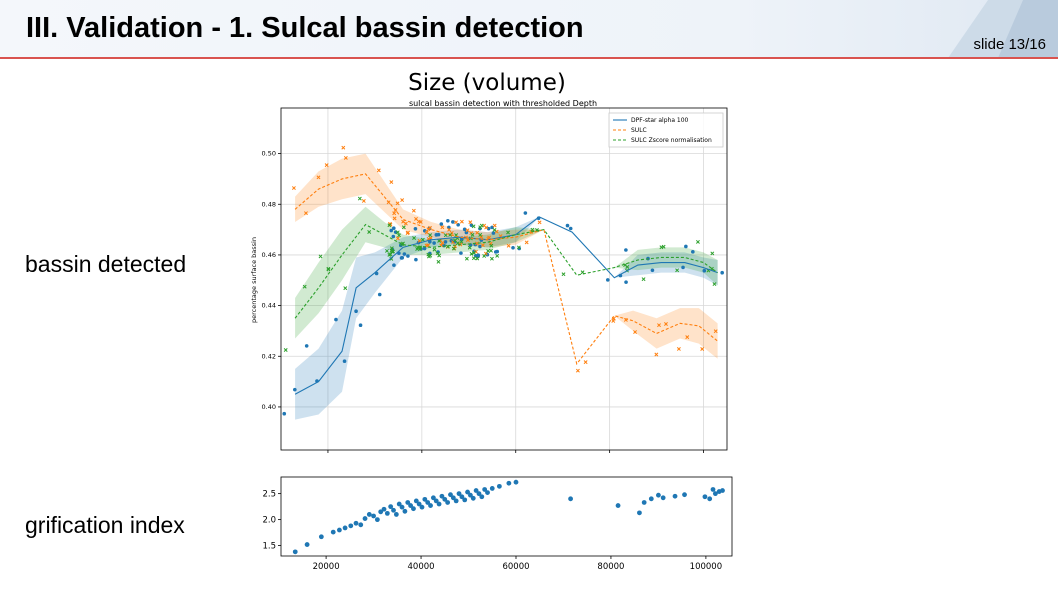 The width and height of the screenshot is (1058, 595). I want to click on y-tick-label: 0.46, so click(269, 255).